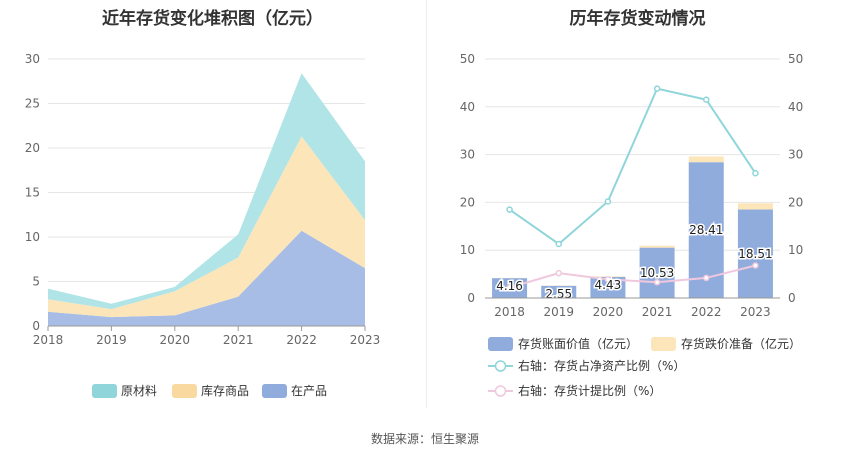  What do you see at coordinates (426, 204) in the screenshot?
I see `panel-divider` at bounding box center [426, 204].